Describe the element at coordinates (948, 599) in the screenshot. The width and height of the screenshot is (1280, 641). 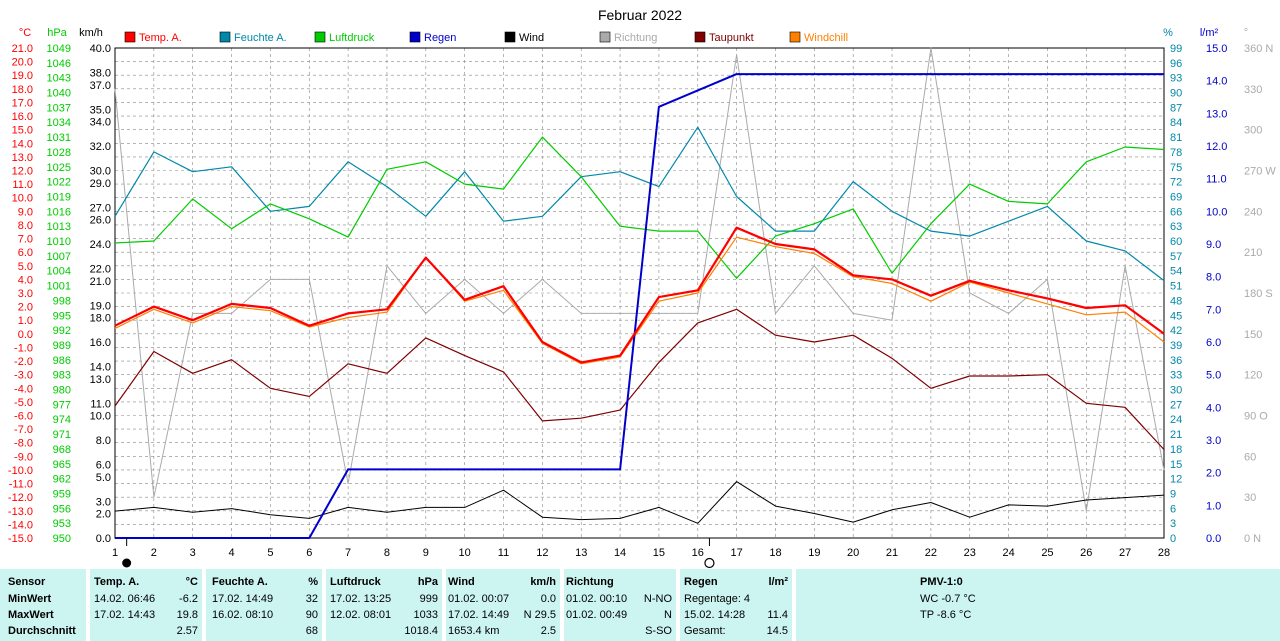
I see `stats-pmv-windchill: WC -0.7 °C` at that location.